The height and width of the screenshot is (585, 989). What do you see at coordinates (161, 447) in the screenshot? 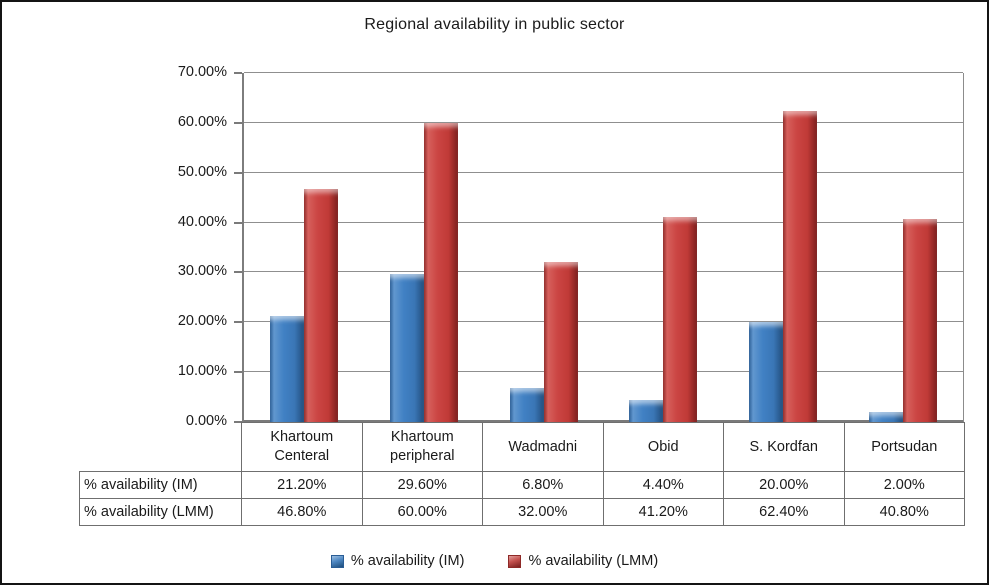
I see `table-blank-cell` at bounding box center [161, 447].